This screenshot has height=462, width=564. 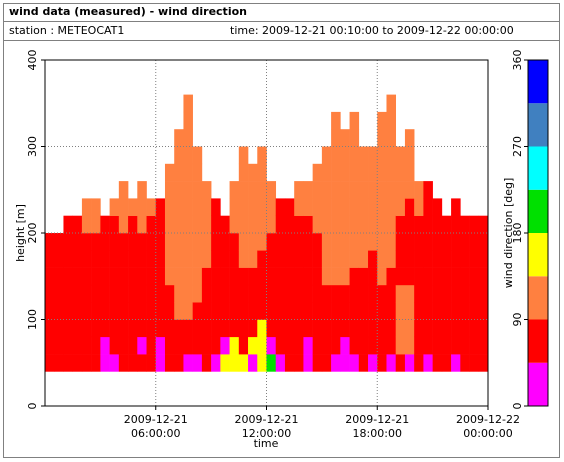 What do you see at coordinates (32, 60) in the screenshot?
I see `y-tick-label: 400` at bounding box center [32, 60].